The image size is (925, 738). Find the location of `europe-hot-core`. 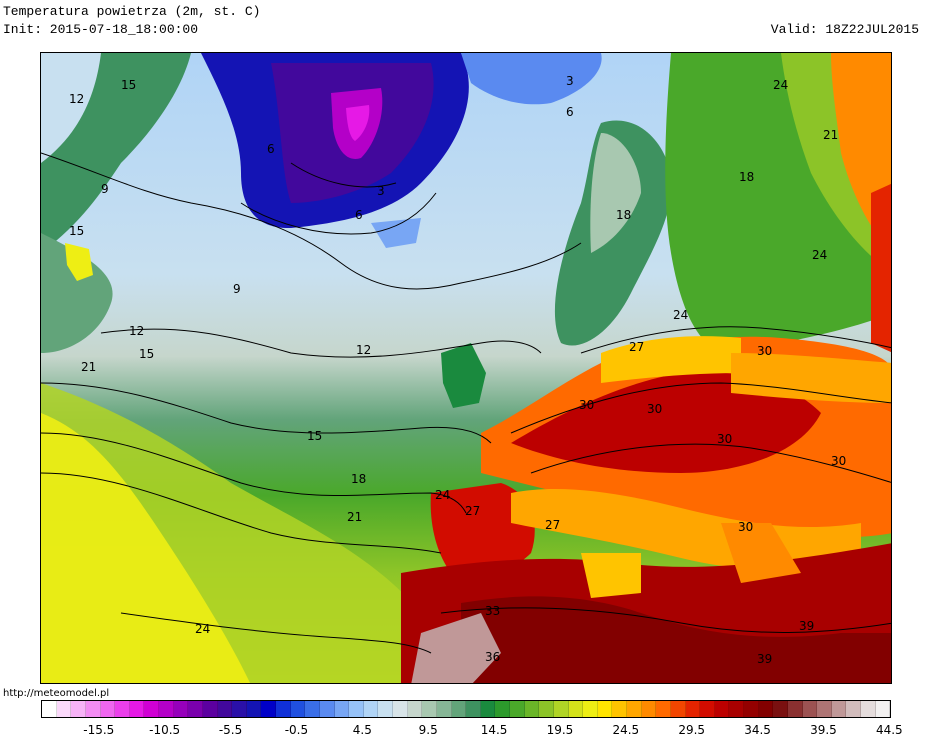

europe-hot-core is located at coordinates (666, 422).